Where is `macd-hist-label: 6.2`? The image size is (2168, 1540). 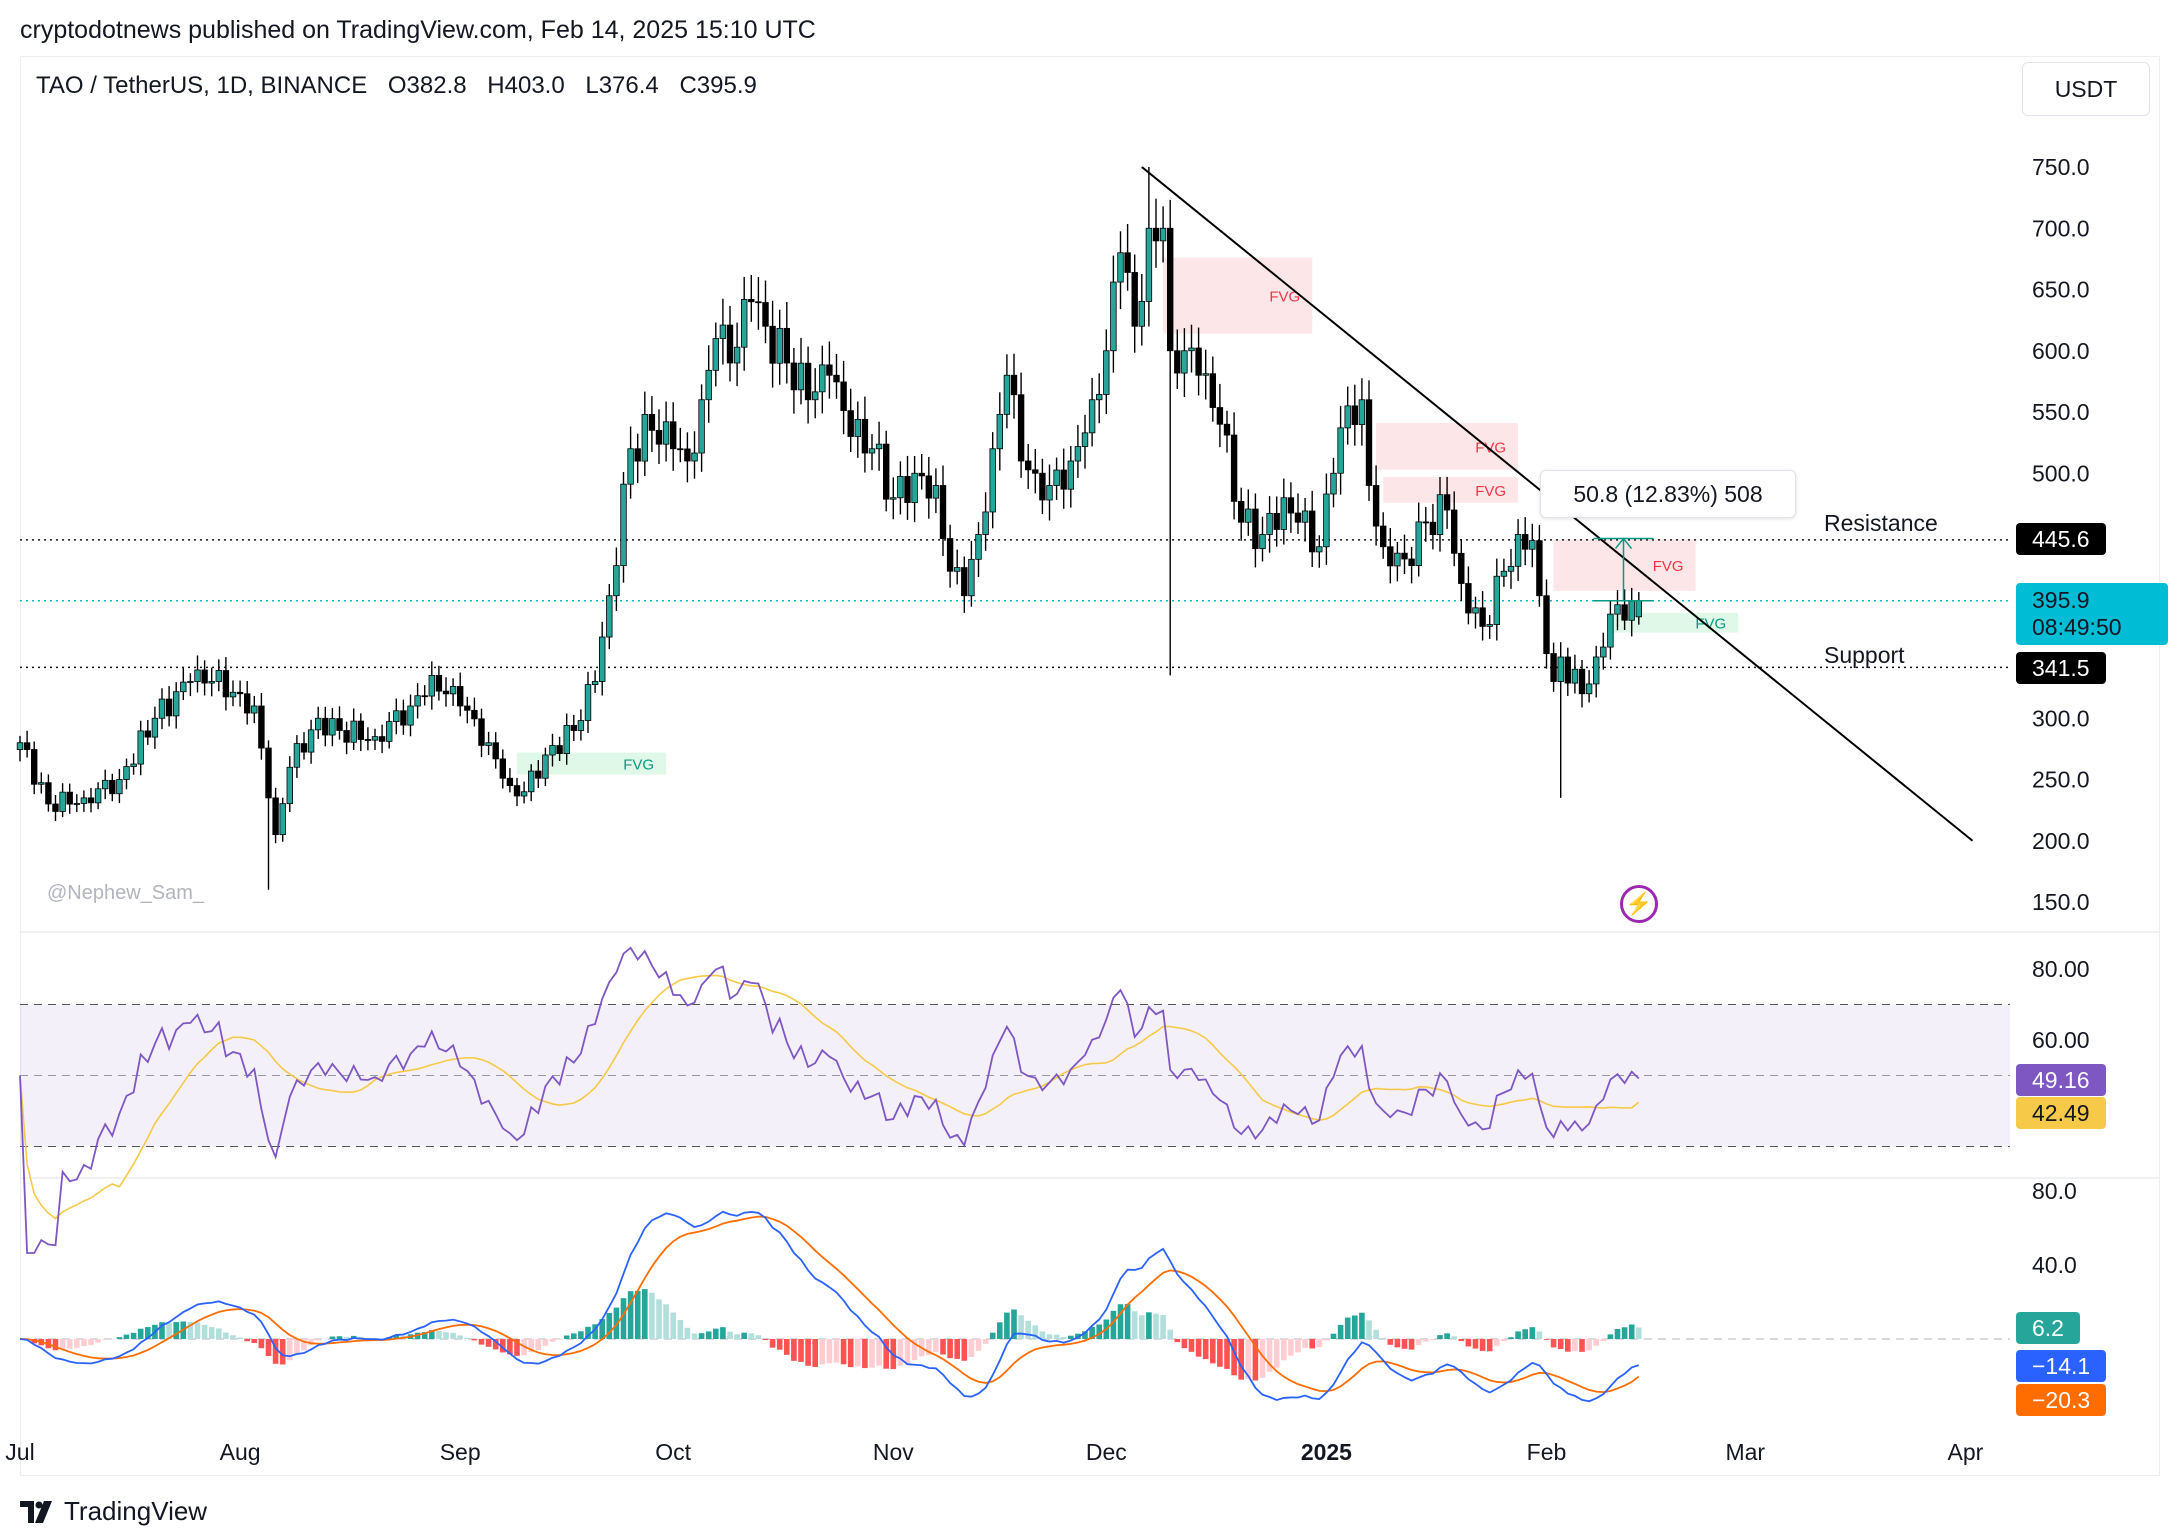
macd-hist-label: 6.2 is located at coordinates (2048, 1328).